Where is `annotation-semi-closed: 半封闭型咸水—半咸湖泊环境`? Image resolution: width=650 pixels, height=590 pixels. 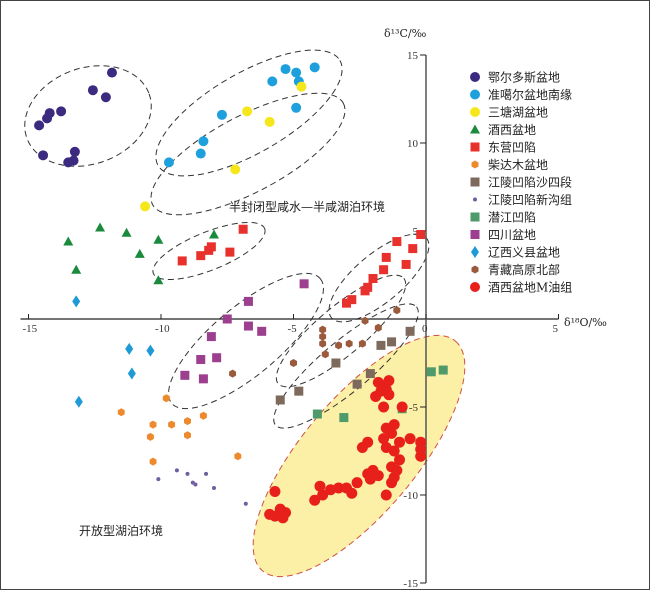 annotation-semi-closed: 半封闭型咸水—半咸湖泊环境 is located at coordinates (307, 206).